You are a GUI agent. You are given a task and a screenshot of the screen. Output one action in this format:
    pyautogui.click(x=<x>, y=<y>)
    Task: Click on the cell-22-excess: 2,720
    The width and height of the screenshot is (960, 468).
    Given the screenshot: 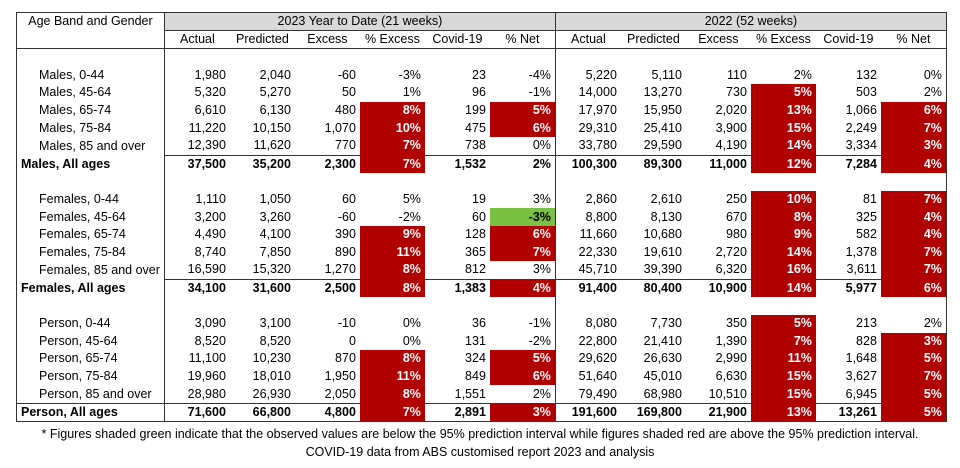 What is the action you would take?
    pyautogui.click(x=731, y=251)
    